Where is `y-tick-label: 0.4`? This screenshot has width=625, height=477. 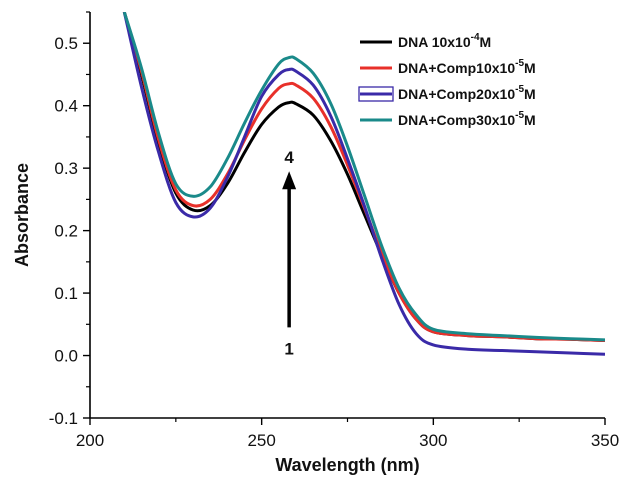 y-tick-label: 0.4 is located at coordinates (66, 106).